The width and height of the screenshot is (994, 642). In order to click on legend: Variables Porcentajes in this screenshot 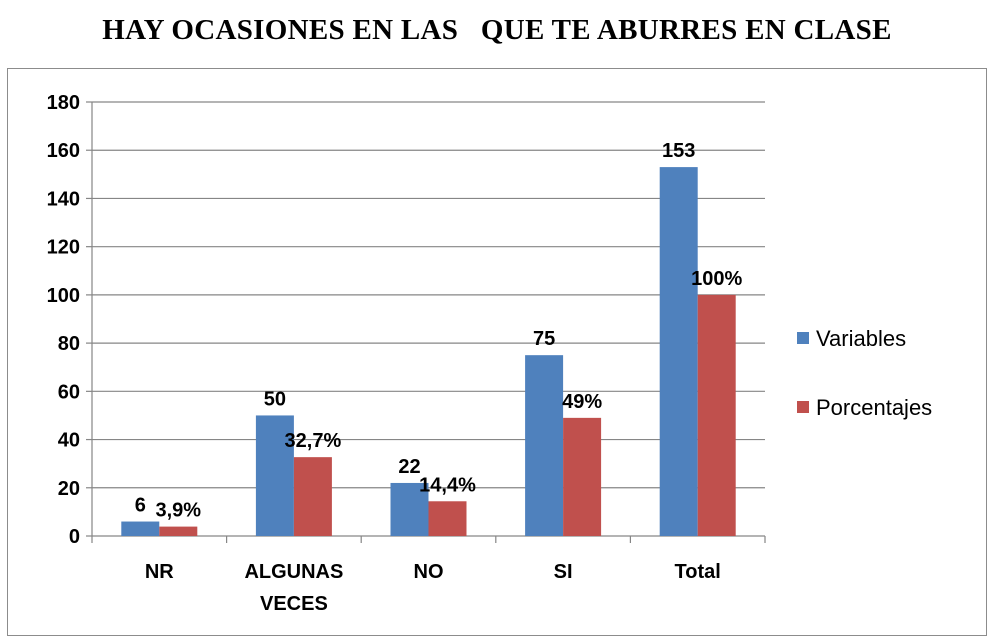, I will do `click(864, 373)`.